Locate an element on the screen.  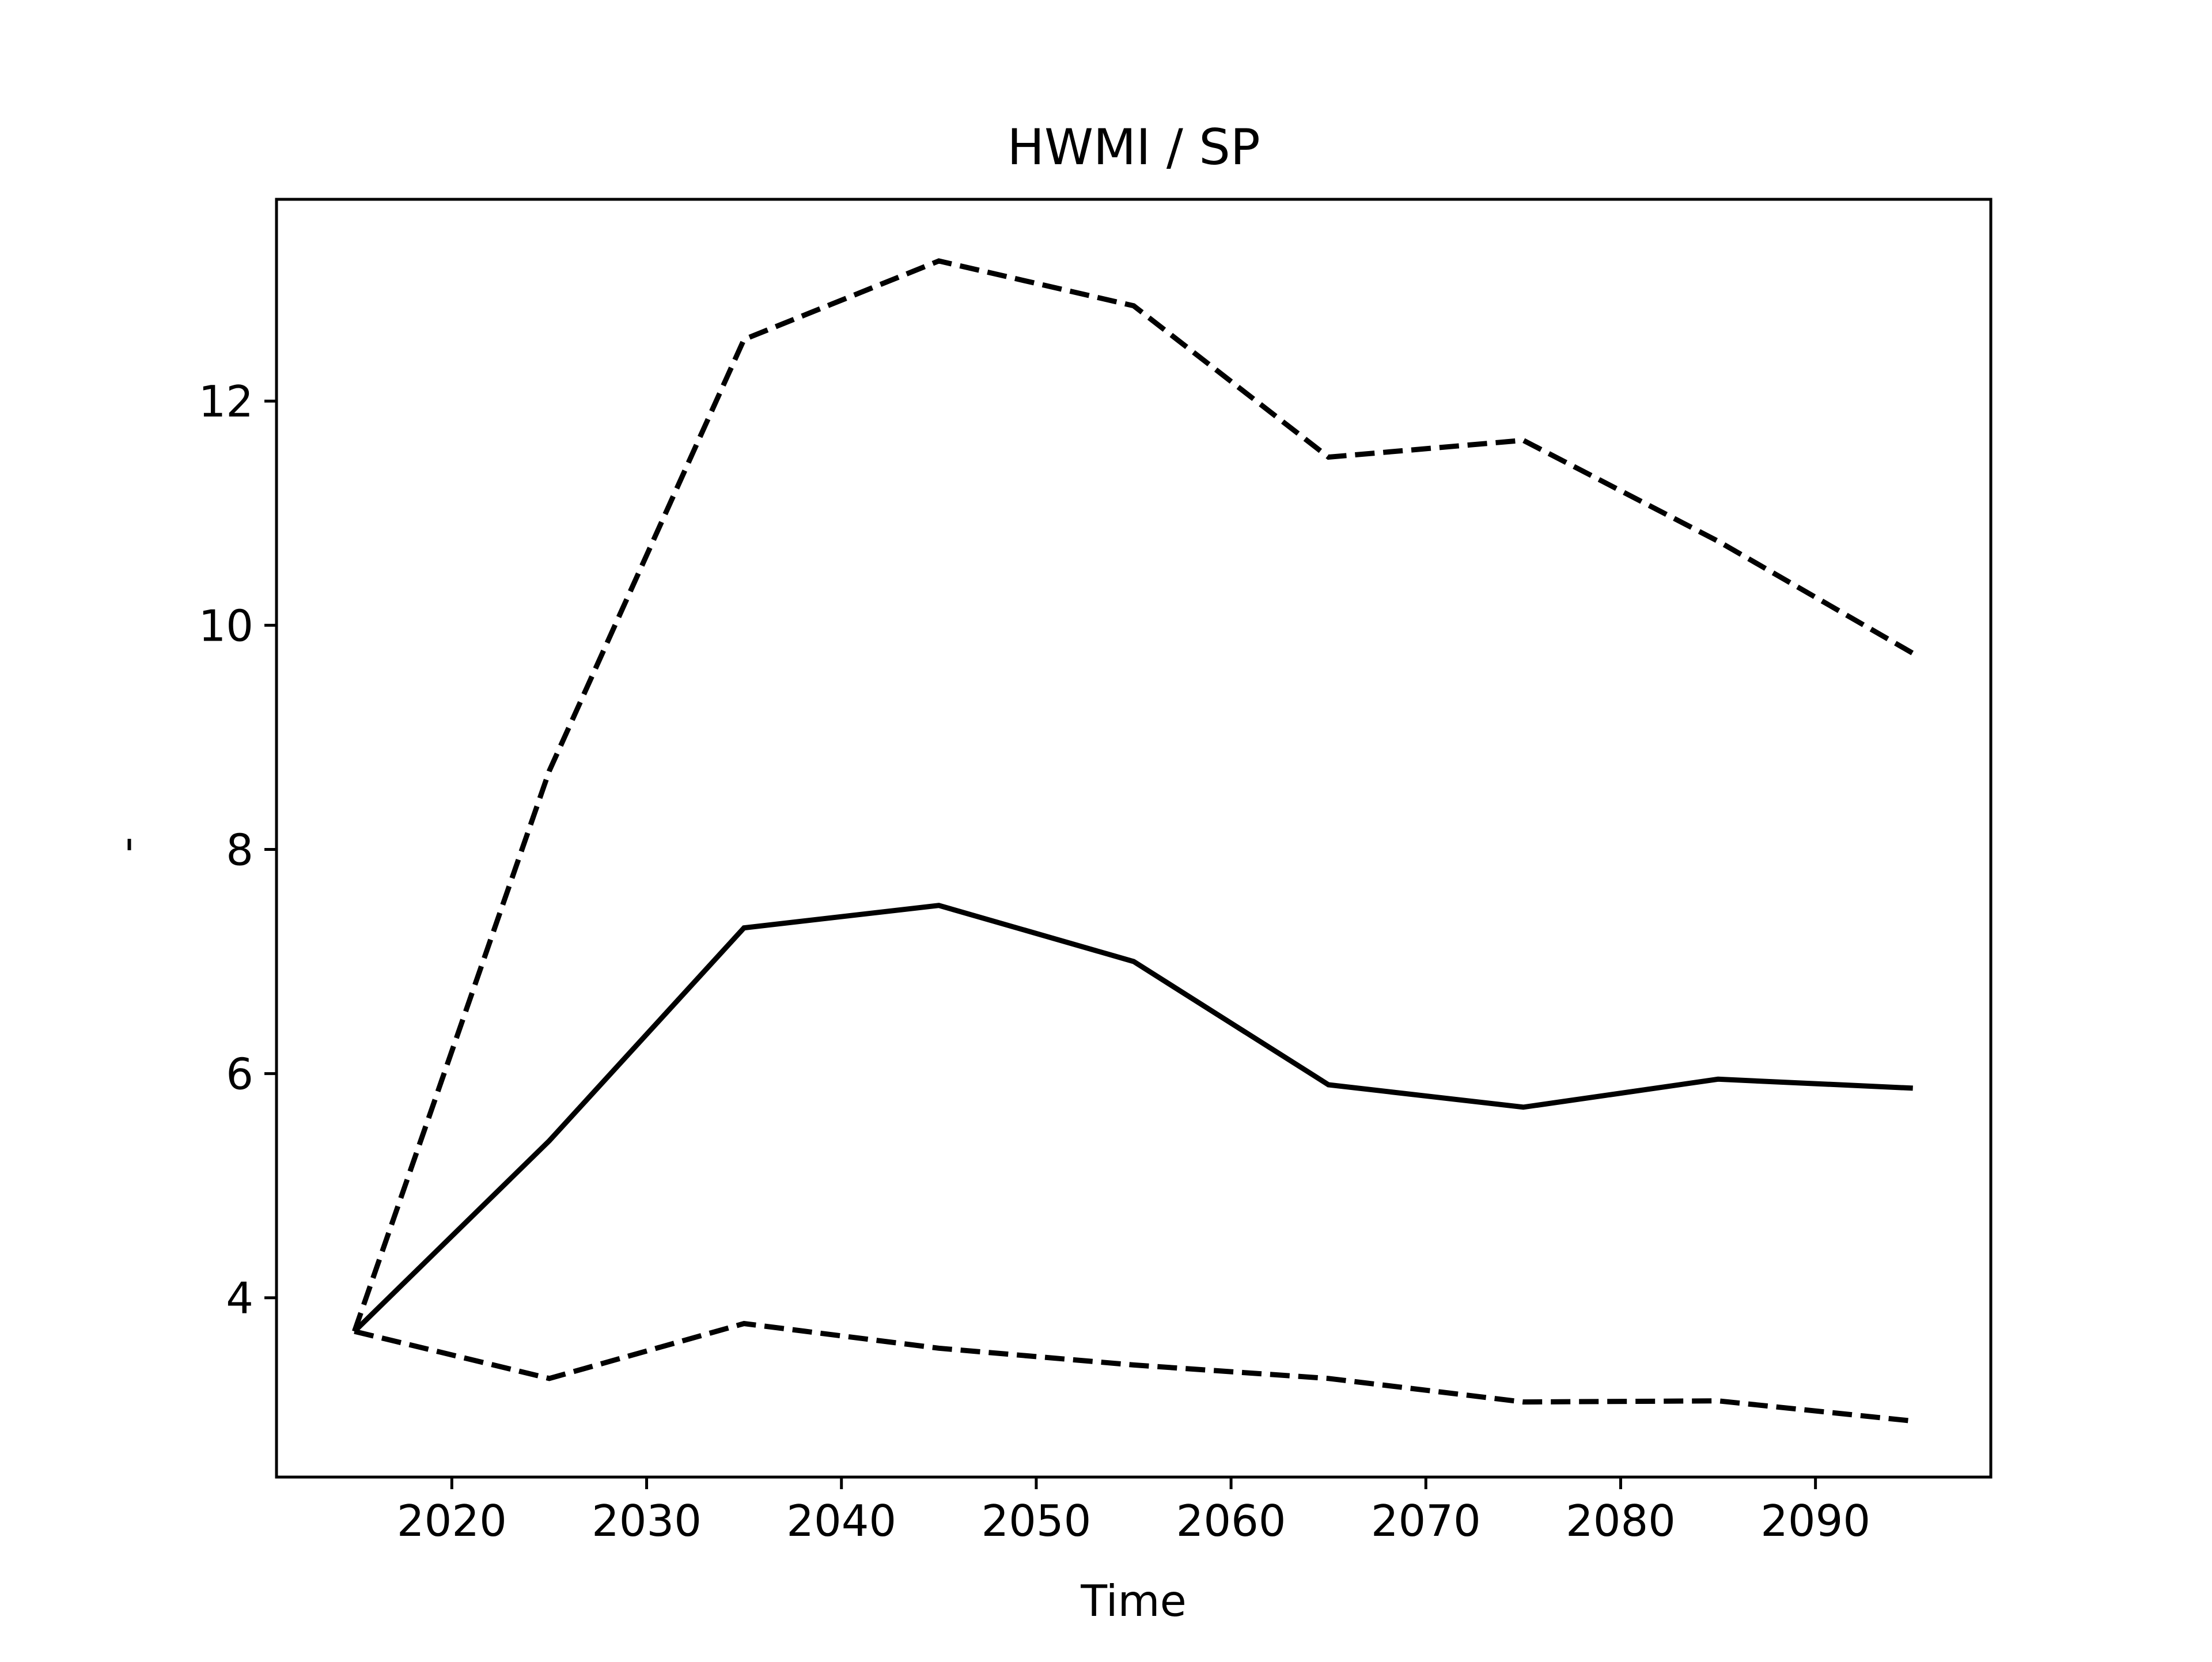
y-tick-label: 8 is located at coordinates (239, 850).